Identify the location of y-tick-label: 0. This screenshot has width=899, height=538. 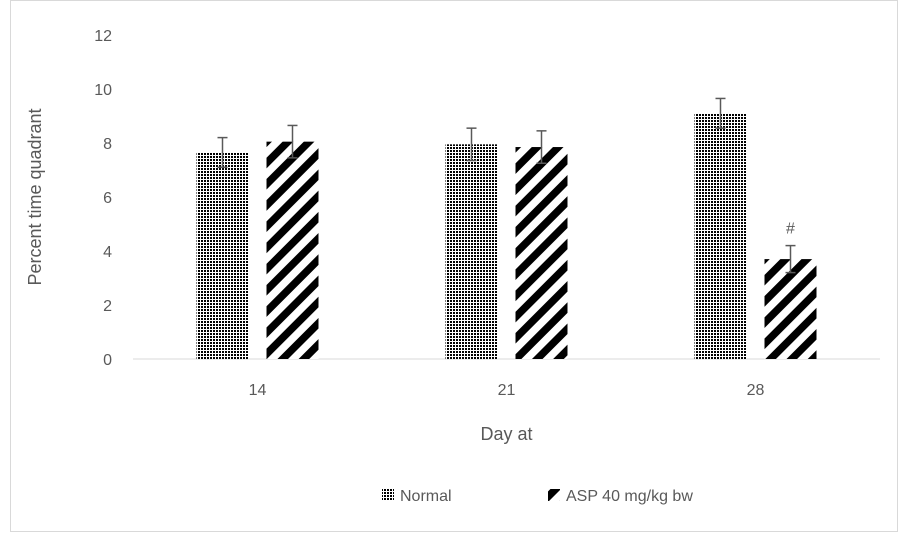
(107, 360).